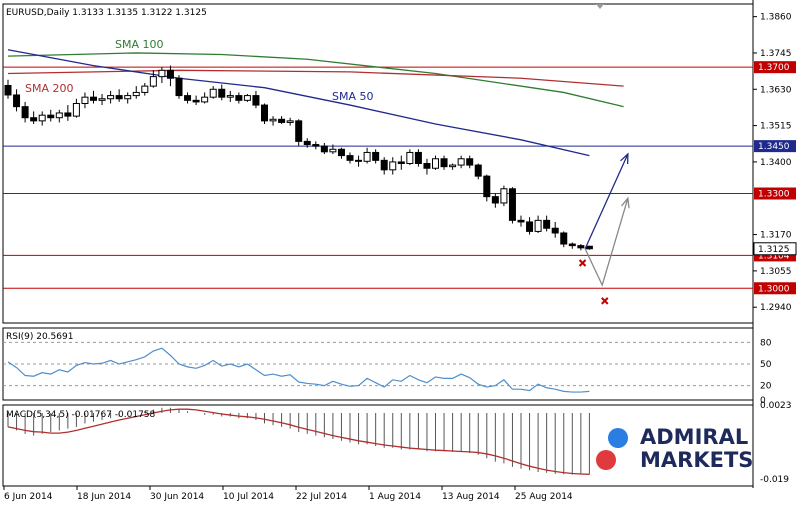 This screenshot has width=800, height=506. I want to click on logo-red-dot, so click(606, 460).